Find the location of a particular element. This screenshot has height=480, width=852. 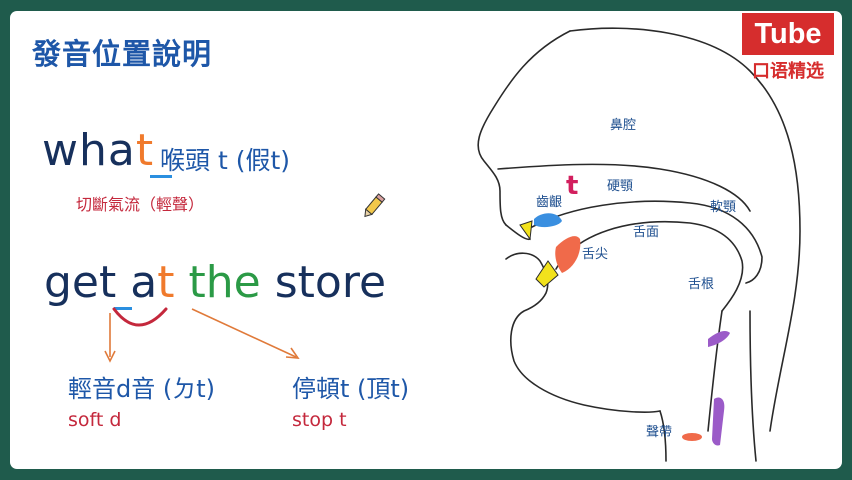

cut-airflow-note: 切斷氣流（輕聲） is located at coordinates (140, 204).